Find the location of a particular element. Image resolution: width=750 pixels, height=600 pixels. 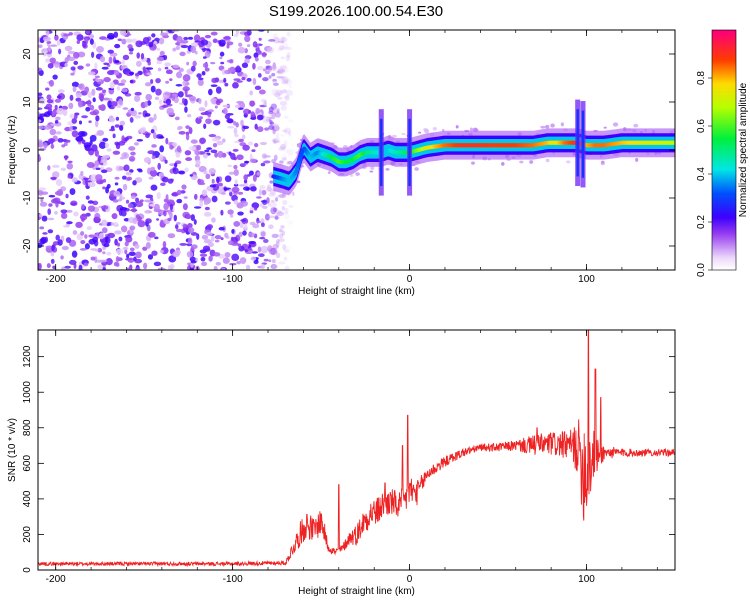

ridge-speckle is located at coordinates (503, 163).